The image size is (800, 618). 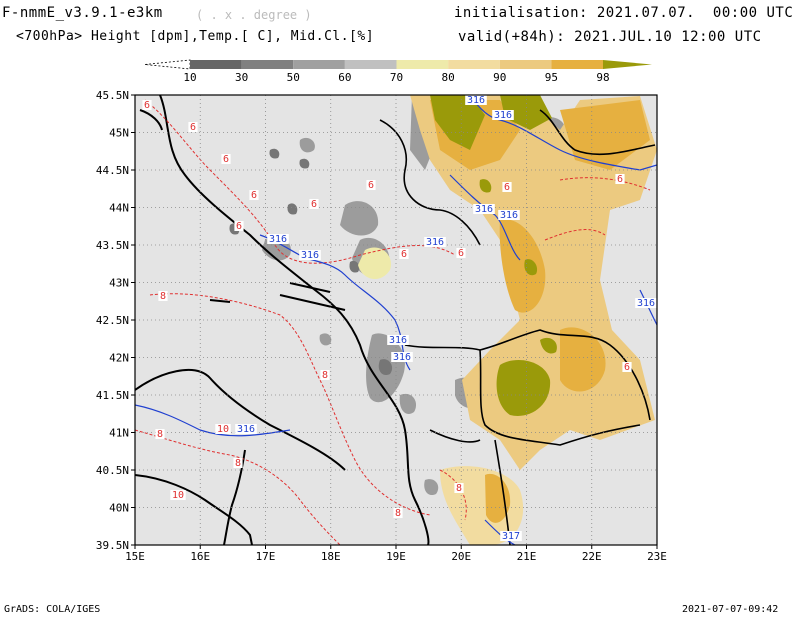 What do you see at coordinates (135, 556) in the screenshot?
I see `lon-label: 15E` at bounding box center [135, 556].